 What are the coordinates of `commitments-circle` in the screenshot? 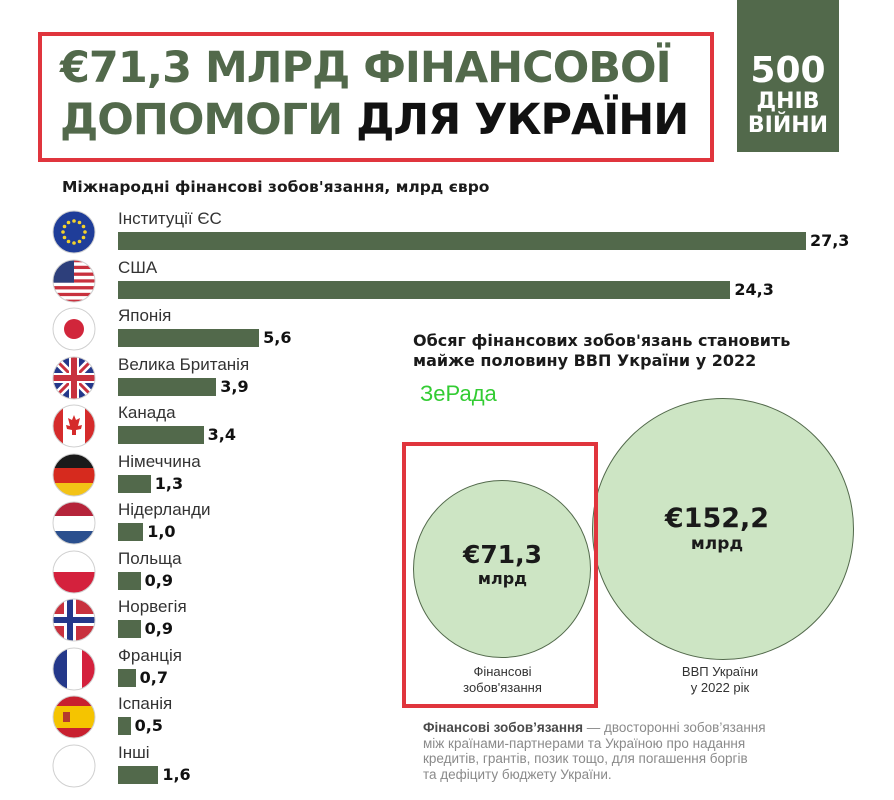 It's located at (502, 569).